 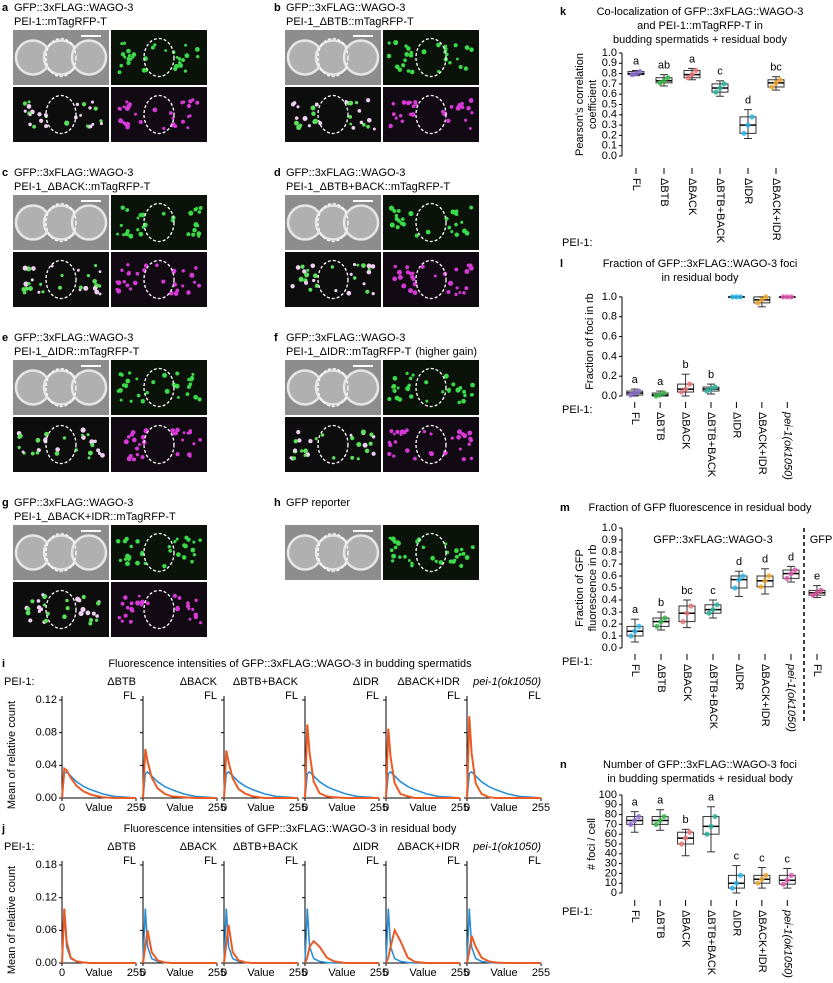 What do you see at coordinates (98, 936) in the screenshot?
I see `curve` at bounding box center [98, 936].